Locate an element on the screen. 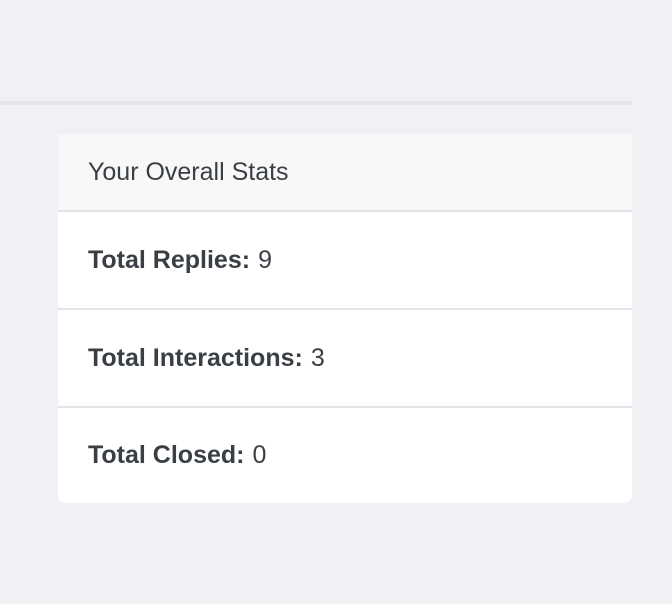 The image size is (672, 604). stat-value: 0 is located at coordinates (259, 455).